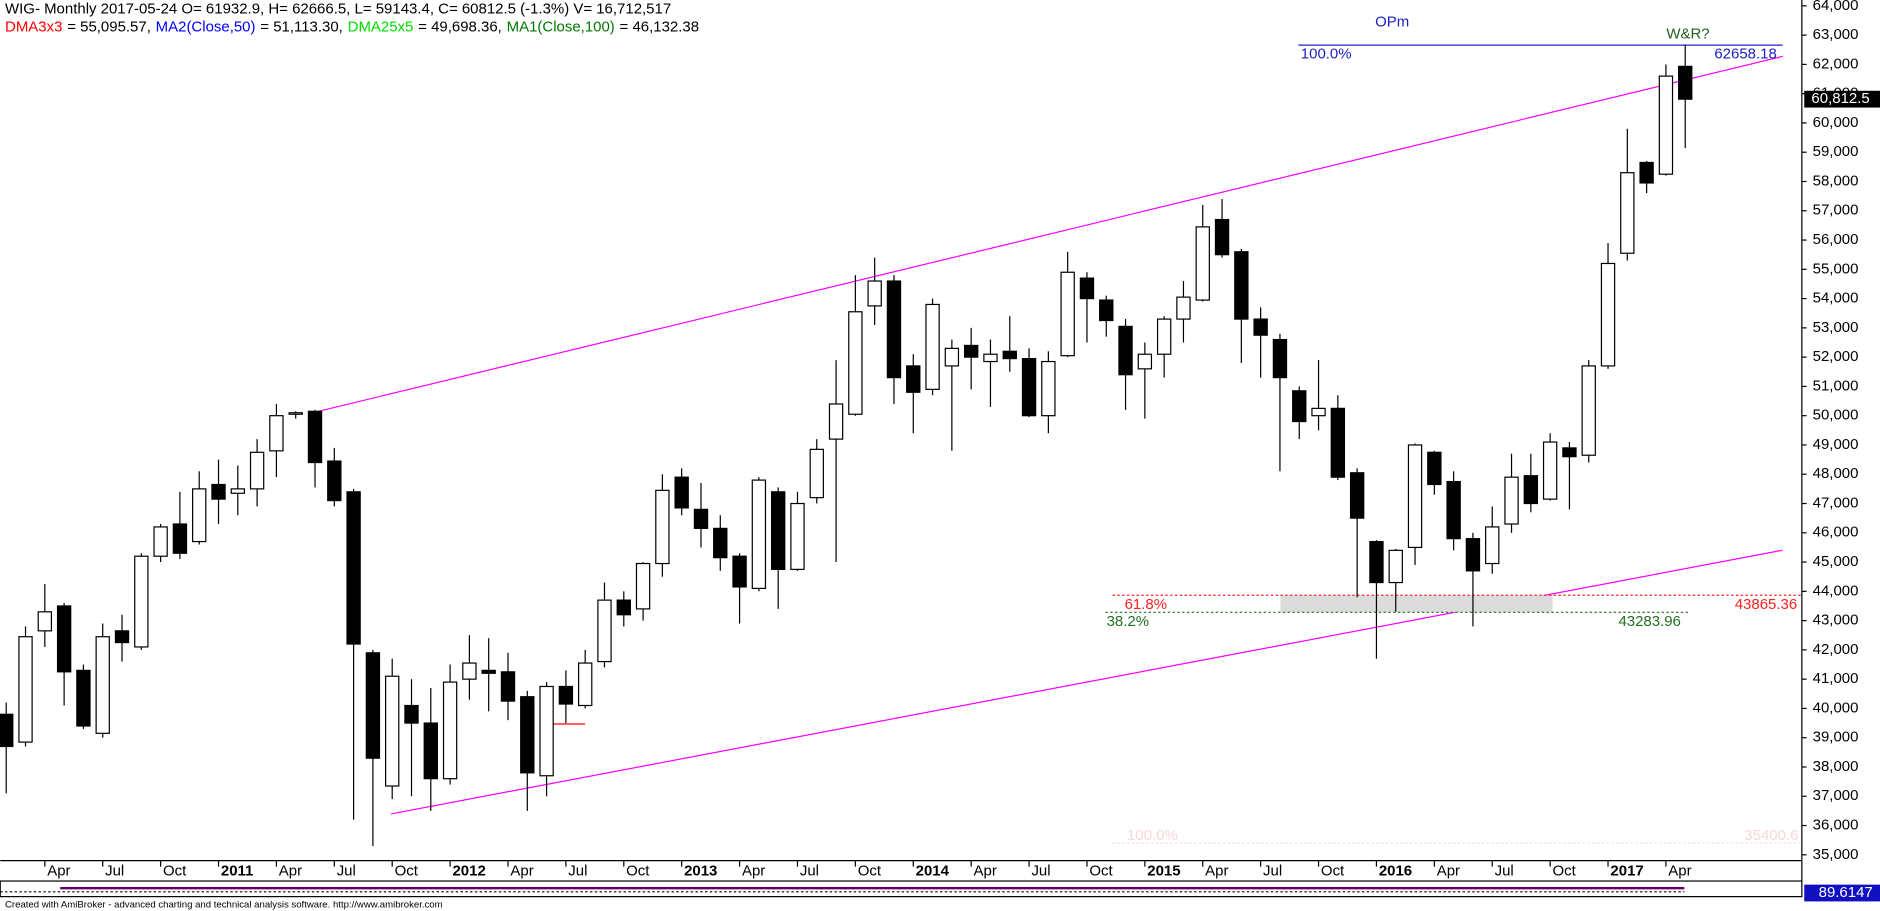 This screenshot has width=1880, height=911. What do you see at coordinates (206, 27) in the screenshot?
I see `legend-name: MA2(Close,50)` at bounding box center [206, 27].